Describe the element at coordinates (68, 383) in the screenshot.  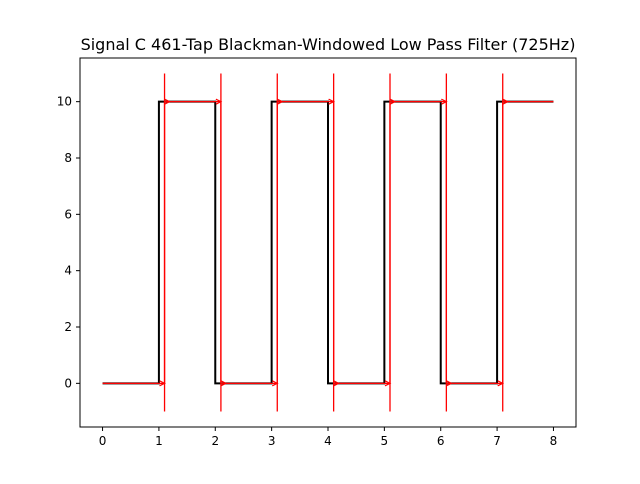
I see `y-tick-label: 0` at that location.